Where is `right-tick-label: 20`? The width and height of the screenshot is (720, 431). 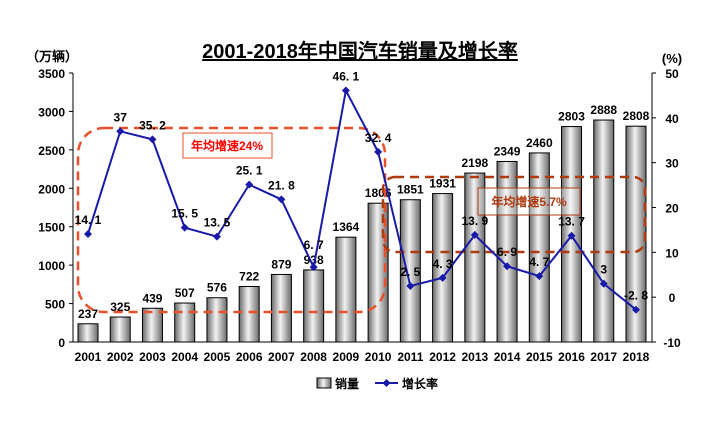
right-tick-label: 20 is located at coordinates (672, 209).